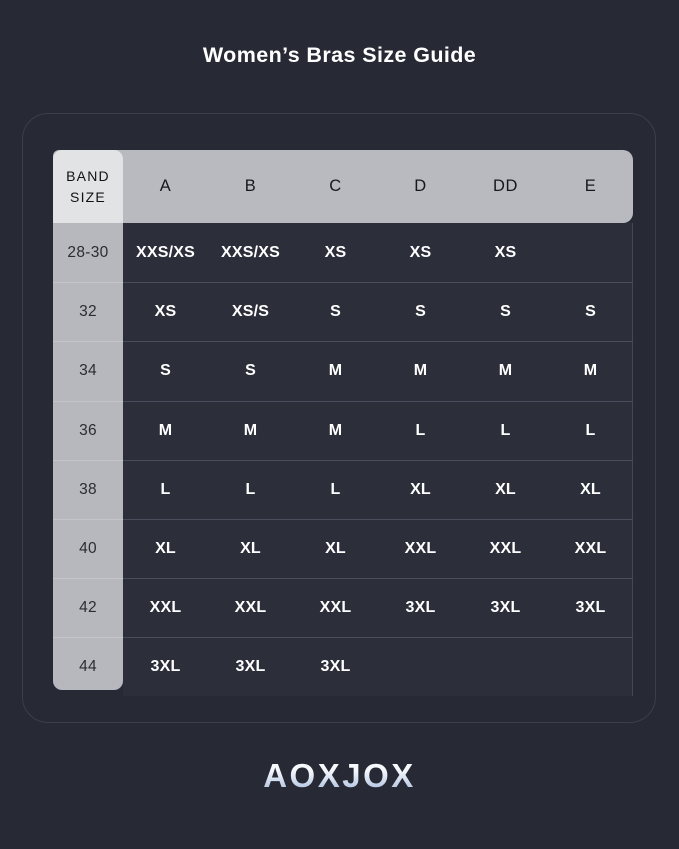  Describe the element at coordinates (88, 196) in the screenshot. I see `band-size-header-line2: SIZE` at that location.